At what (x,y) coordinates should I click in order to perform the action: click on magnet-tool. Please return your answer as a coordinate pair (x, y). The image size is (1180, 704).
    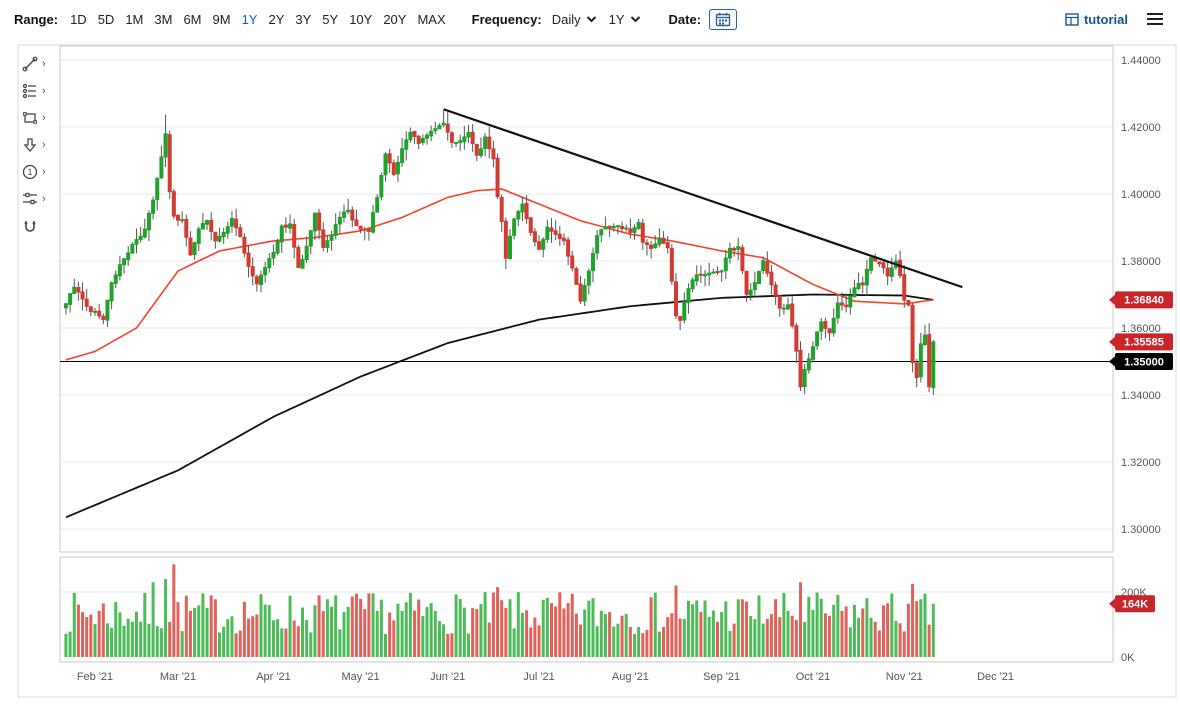
    Looking at the image, I should click on (33, 226).